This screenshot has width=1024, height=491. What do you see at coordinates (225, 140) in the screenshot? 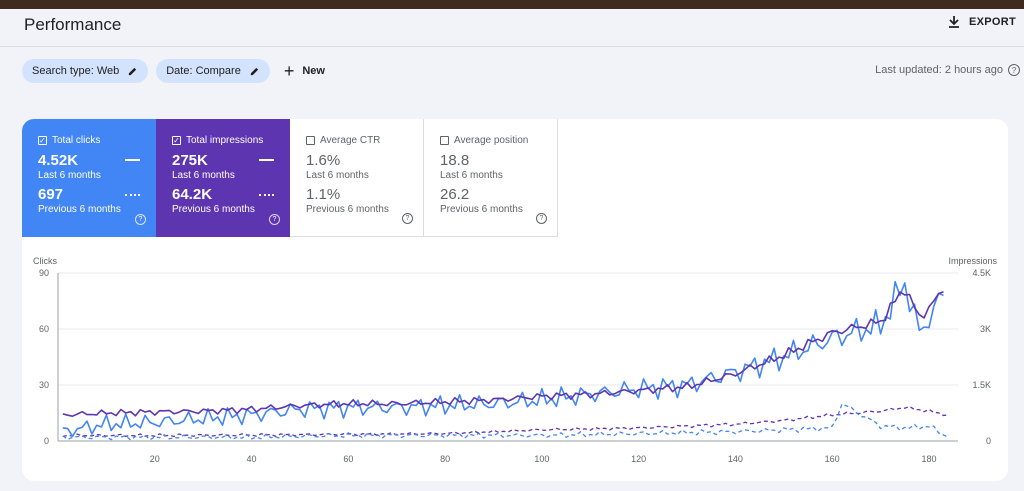
I see `metric-label: Total impressions` at bounding box center [225, 140].